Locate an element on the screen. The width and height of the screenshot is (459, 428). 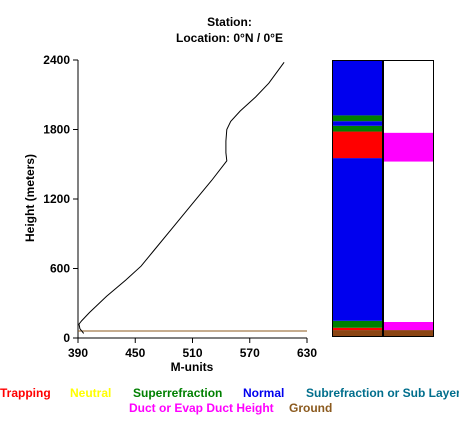
y-axis-label: Height (meters) is located at coordinates (30, 198).